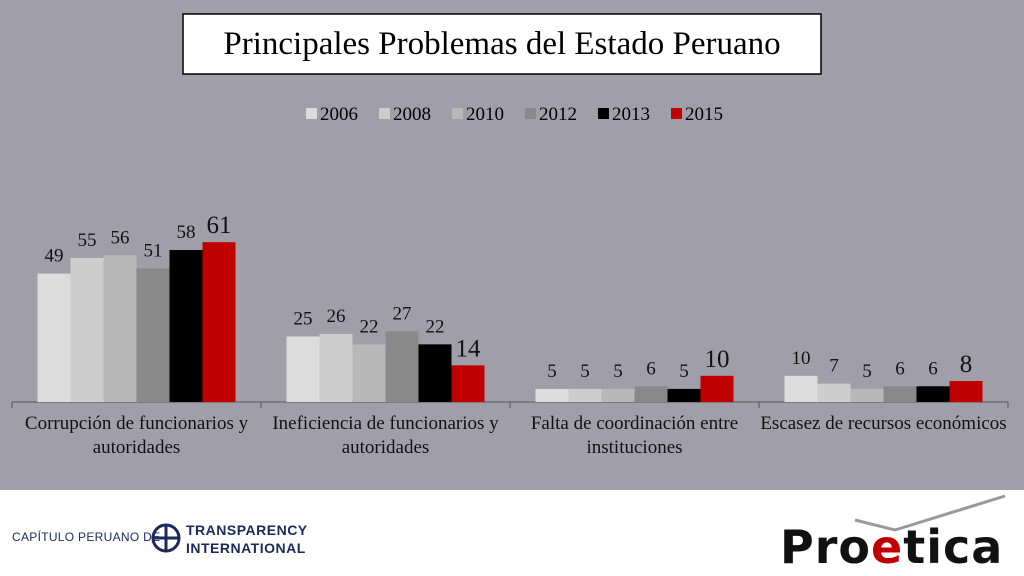  I want to click on legend-label: 2013, so click(631, 114).